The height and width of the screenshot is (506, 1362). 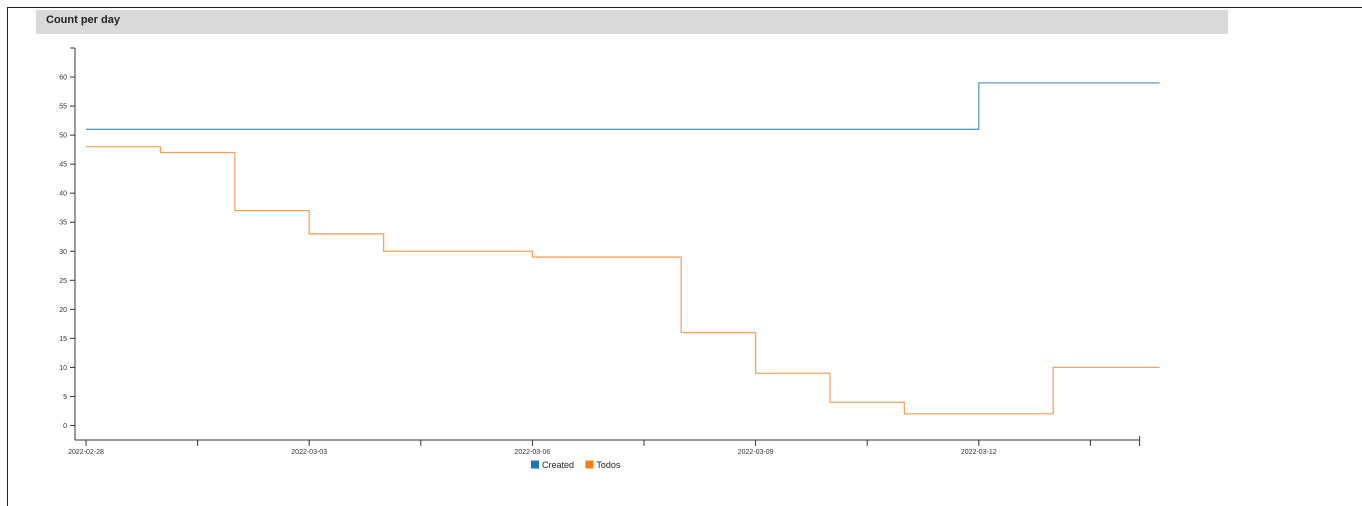 What do you see at coordinates (63, 165) in the screenshot?
I see `y-tick-label: 45` at bounding box center [63, 165].